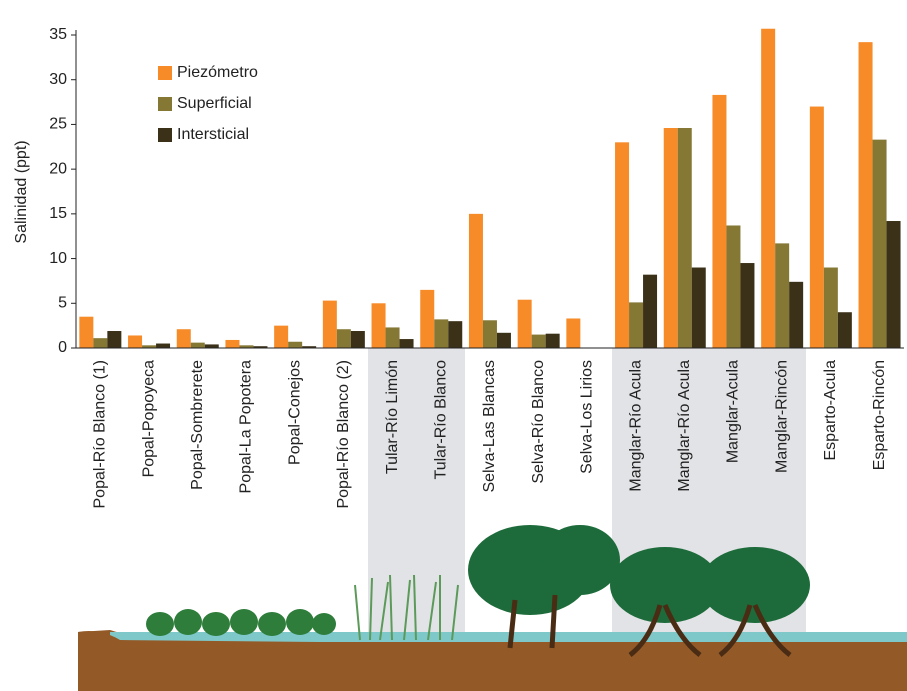 The width and height of the screenshot is (907, 691). Describe the element at coordinates (58, 124) in the screenshot. I see `y-tick-label: 25` at that location.